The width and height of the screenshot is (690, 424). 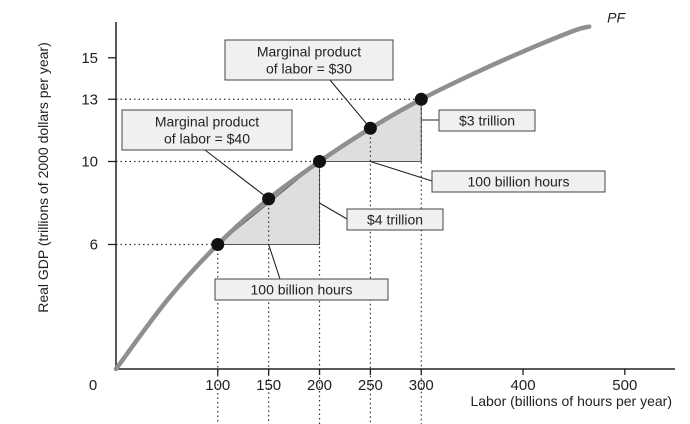 I want to click on annotation-text-h2-1: 100 billion hours, so click(x=519, y=182).